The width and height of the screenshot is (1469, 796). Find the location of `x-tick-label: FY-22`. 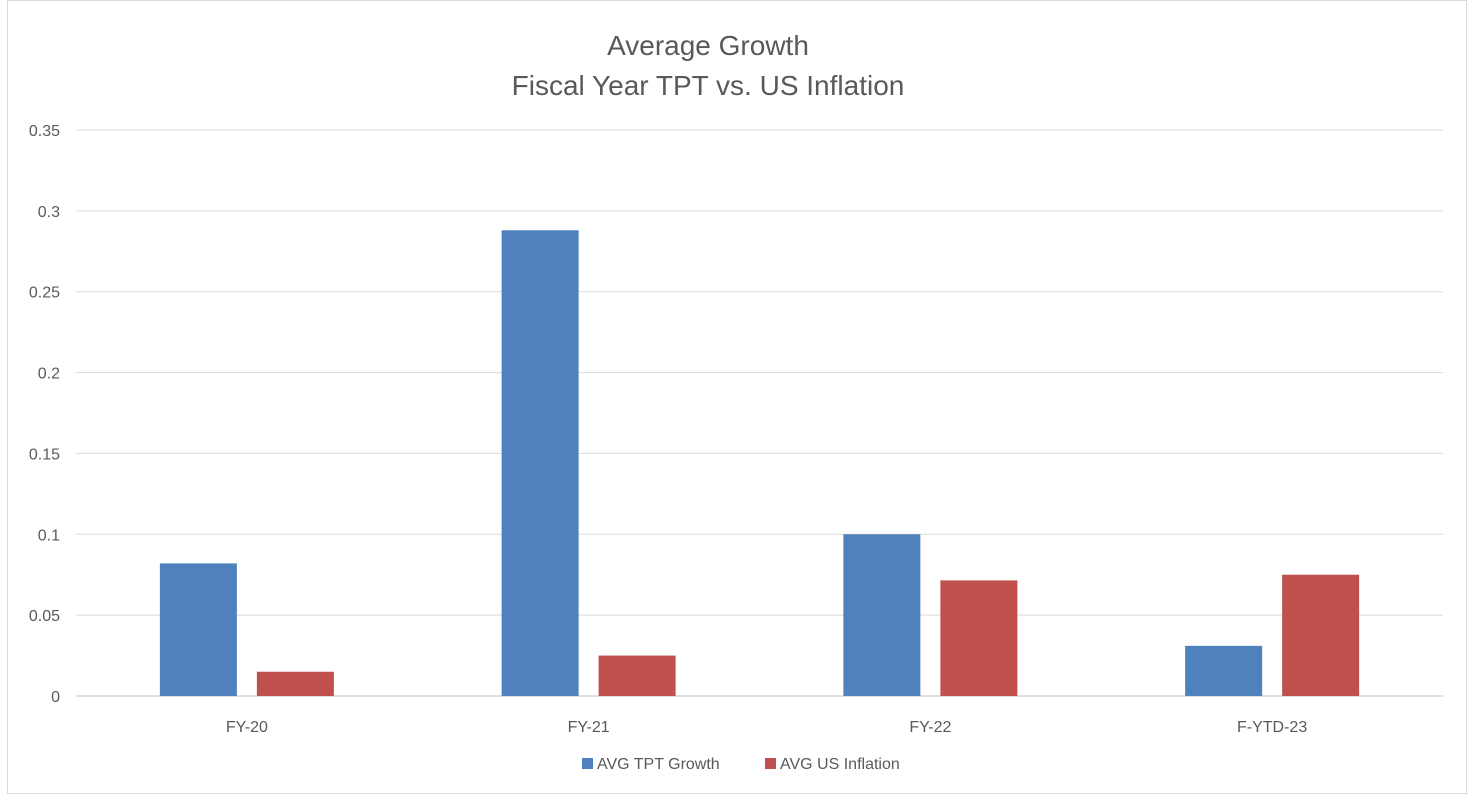

x-tick-label: FY-22 is located at coordinates (930, 727).